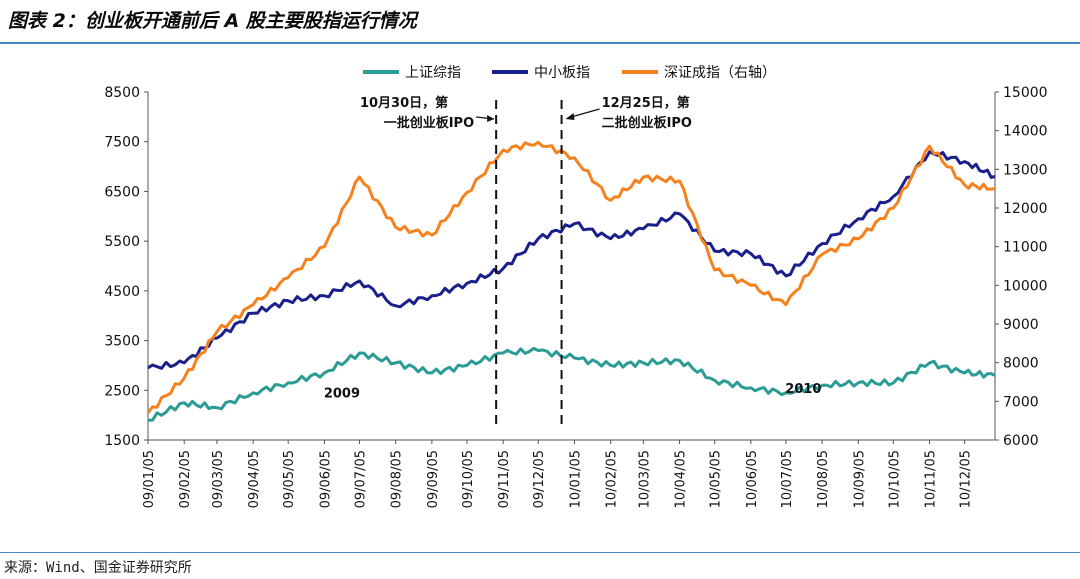 This screenshot has width=1080, height=579. Describe the element at coordinates (433, 479) in the screenshot. I see `x-tick-label: 09/09/05` at that location.